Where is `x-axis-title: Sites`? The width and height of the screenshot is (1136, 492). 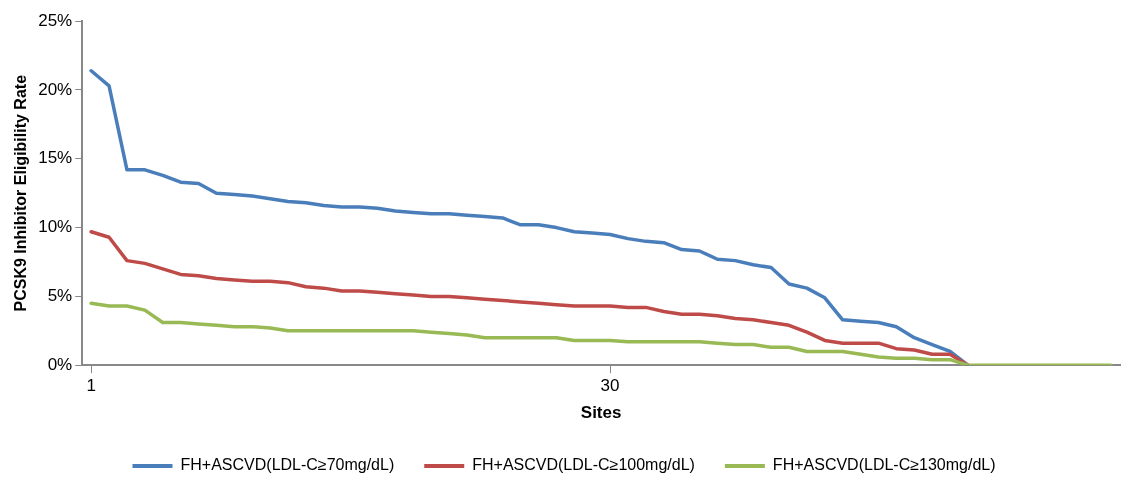 x-axis-title: Sites is located at coordinates (601, 413).